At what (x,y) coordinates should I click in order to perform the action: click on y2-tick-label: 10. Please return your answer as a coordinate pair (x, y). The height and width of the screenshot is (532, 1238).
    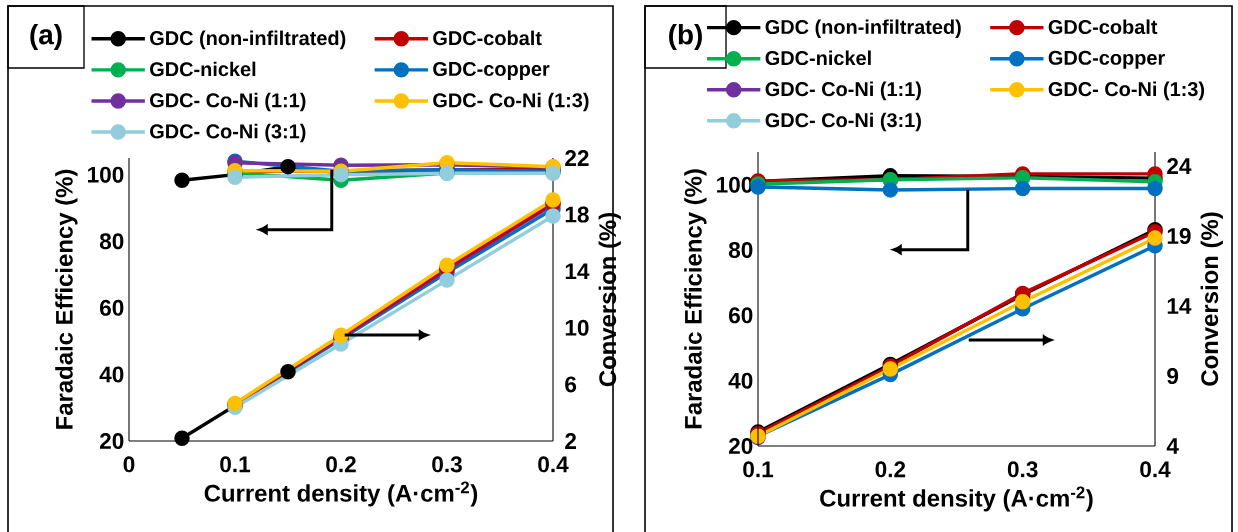
    Looking at the image, I should click on (577, 327).